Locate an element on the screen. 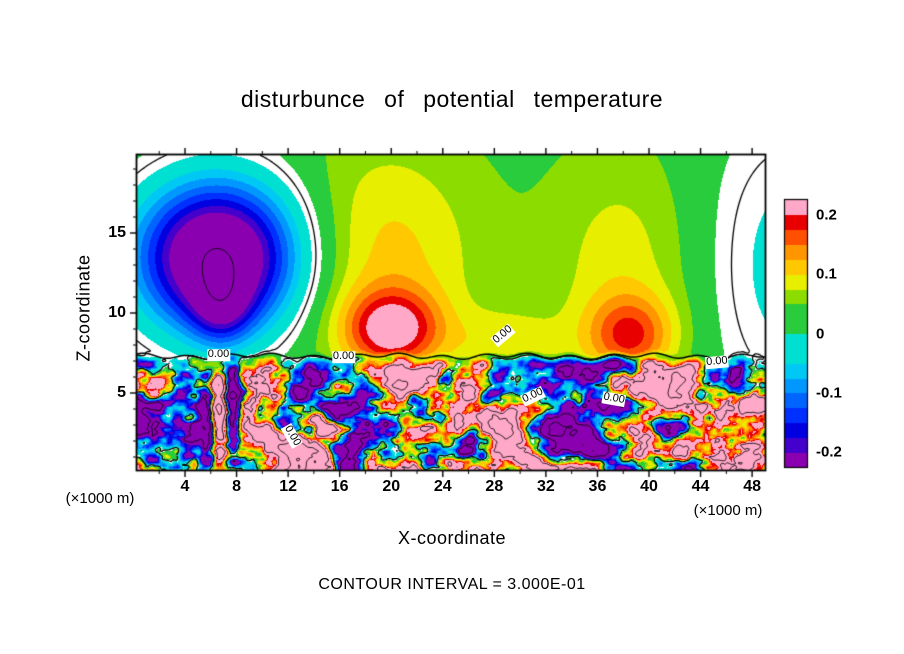 This screenshot has width=904, height=654. x-tick-label: 36 is located at coordinates (597, 486).